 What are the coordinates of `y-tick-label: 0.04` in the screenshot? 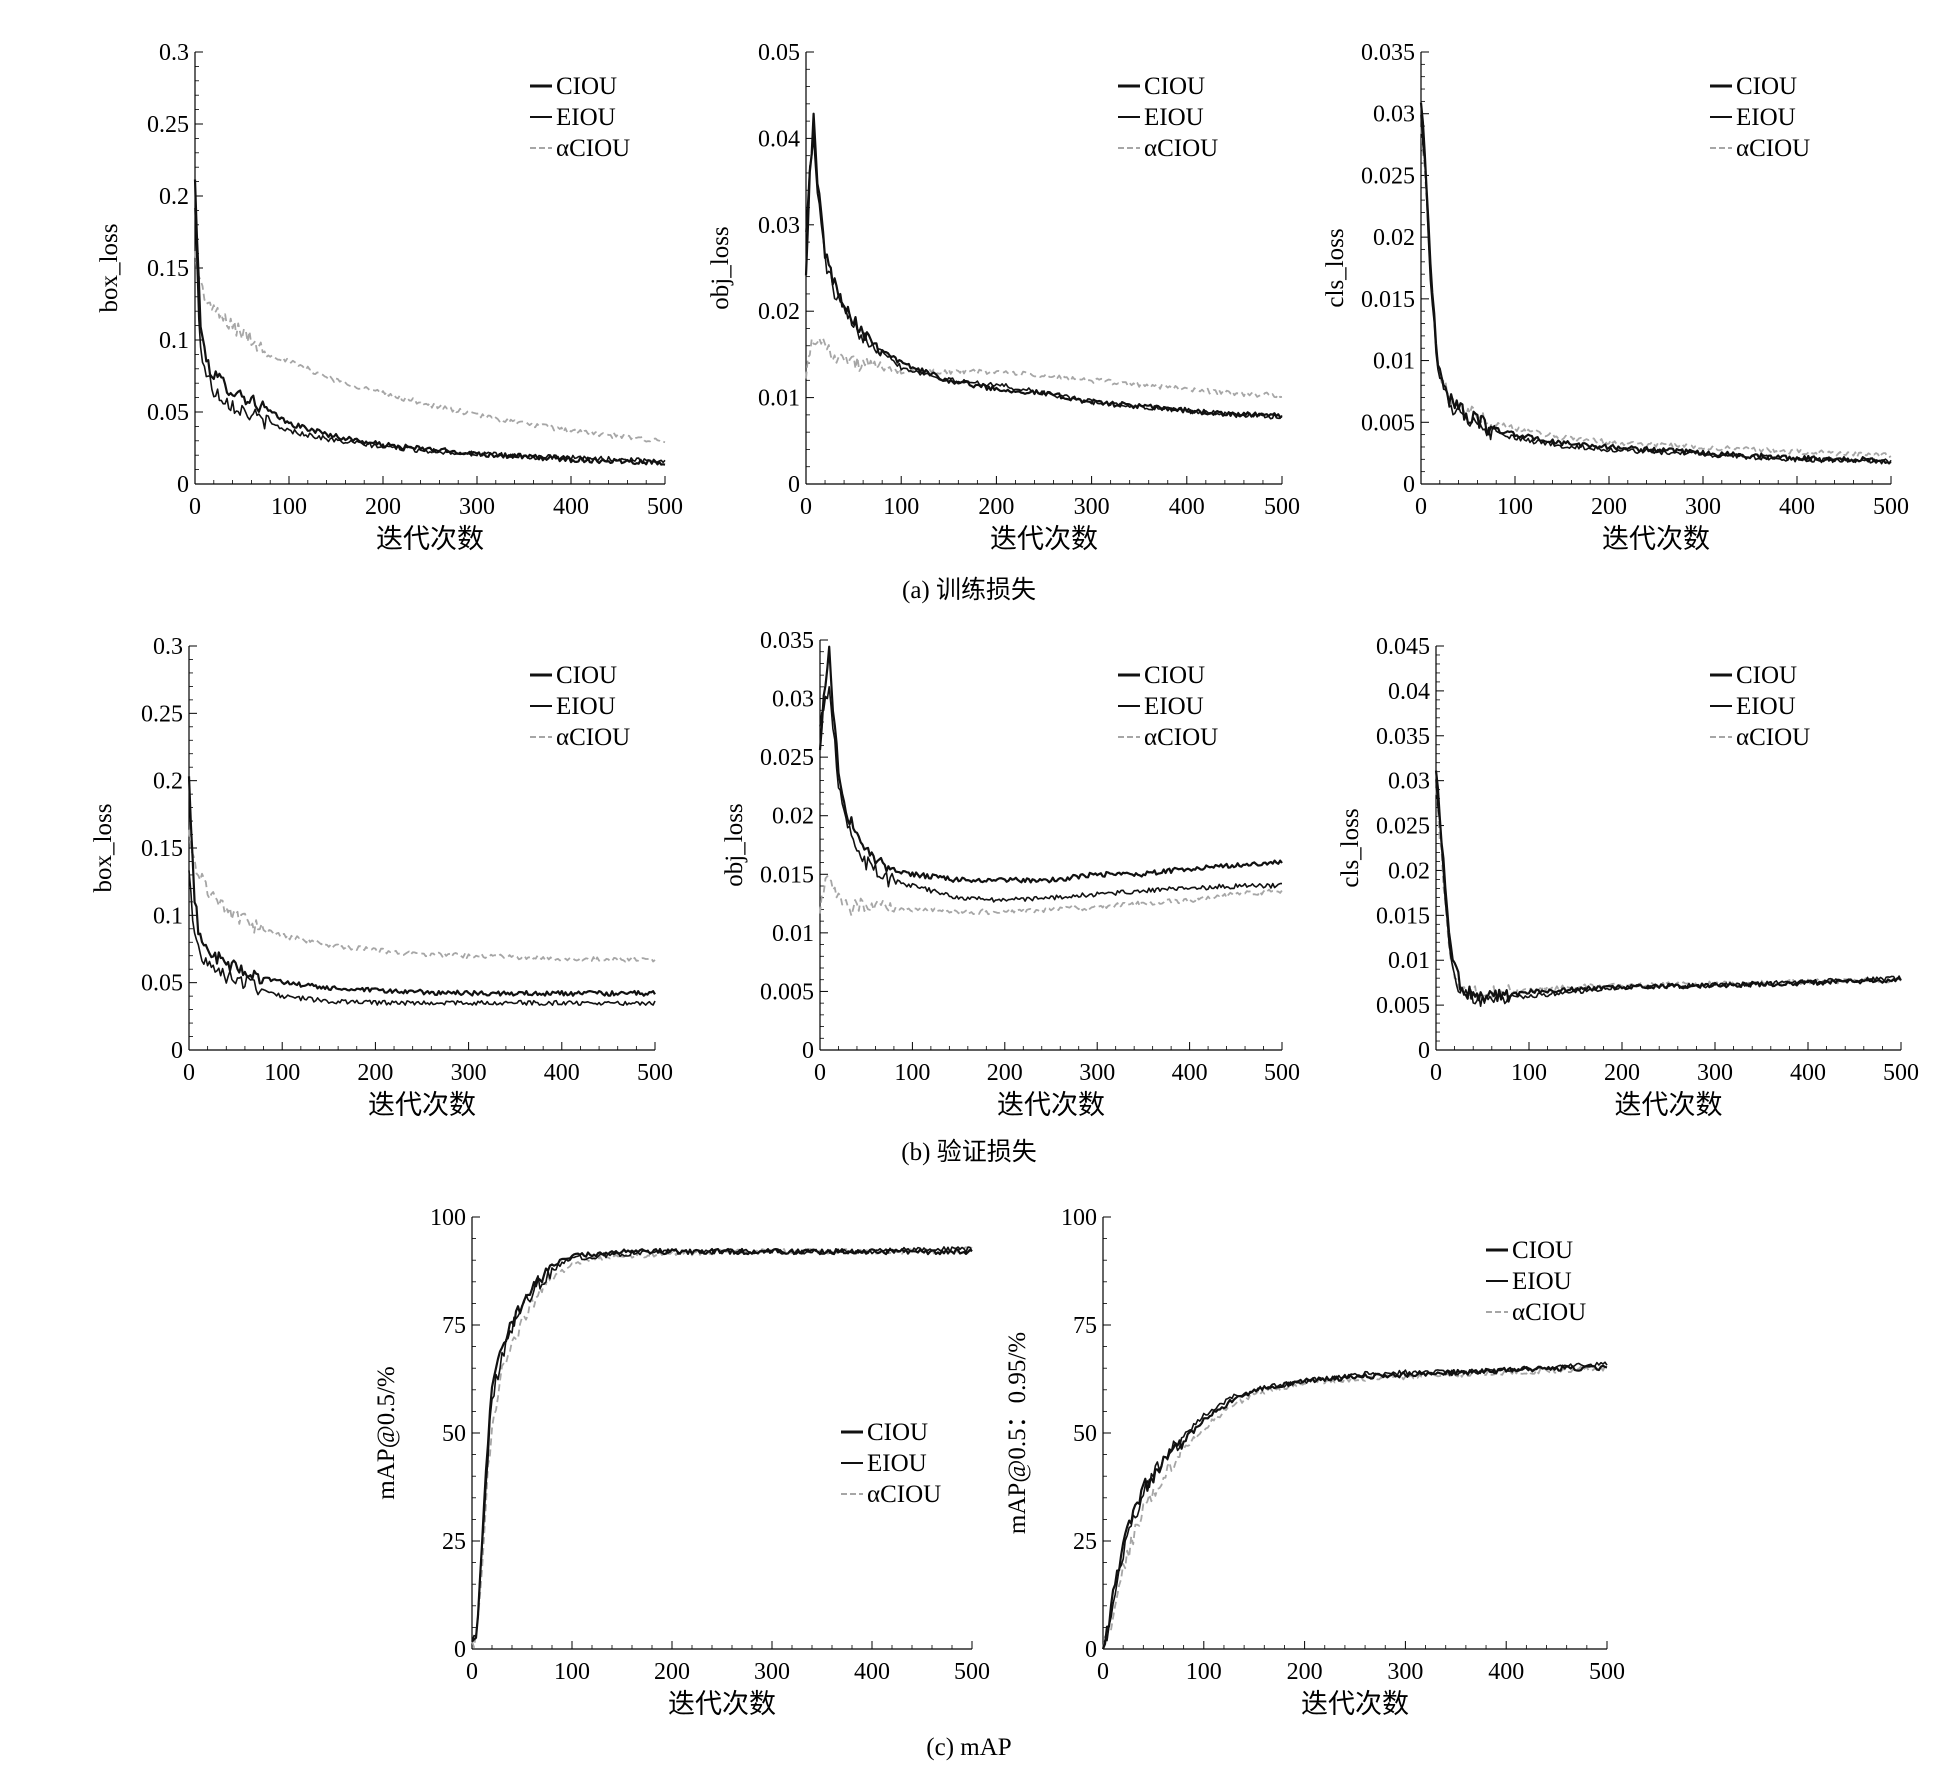 It's located at (779, 139).